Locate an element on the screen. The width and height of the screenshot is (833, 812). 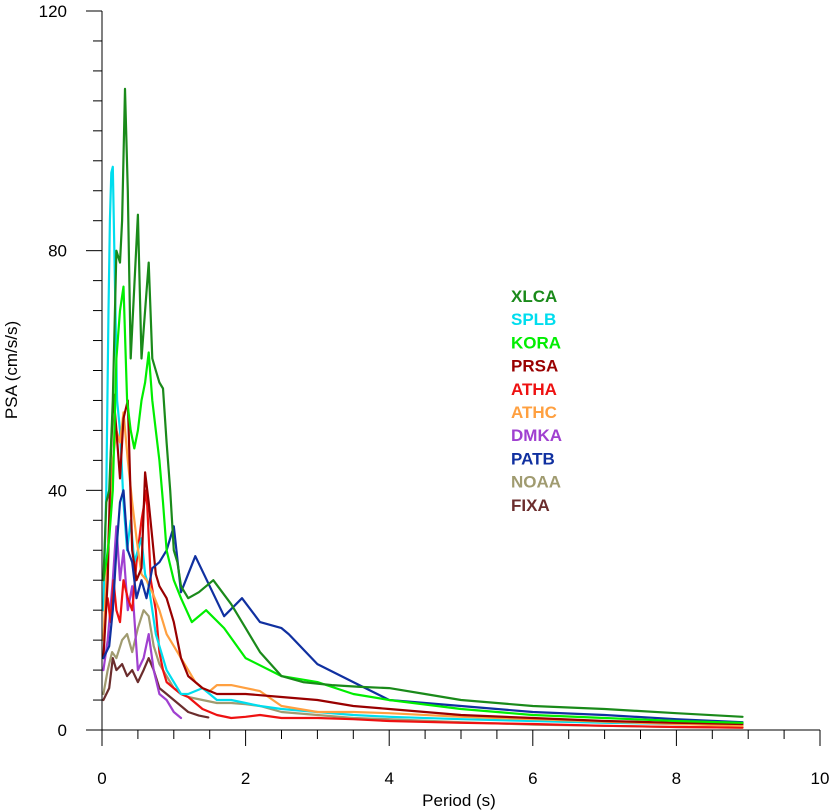
x-tick-label: 8 is located at coordinates (676, 778).